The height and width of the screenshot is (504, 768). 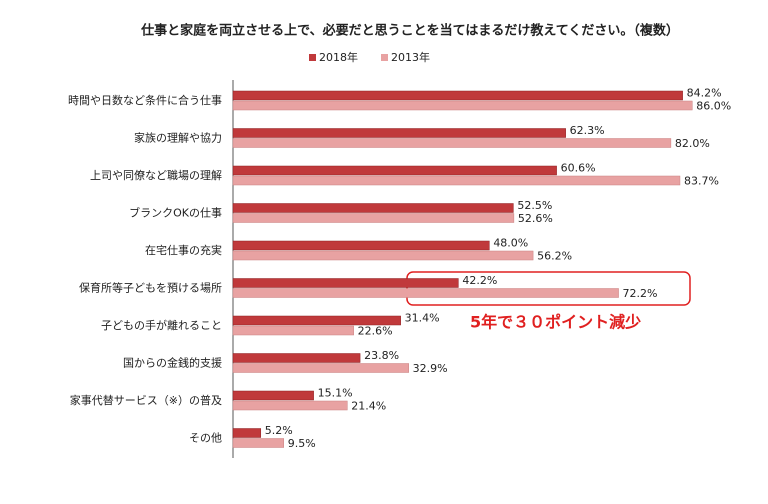 I want to click on value-label: 52.6%, so click(x=535, y=218).